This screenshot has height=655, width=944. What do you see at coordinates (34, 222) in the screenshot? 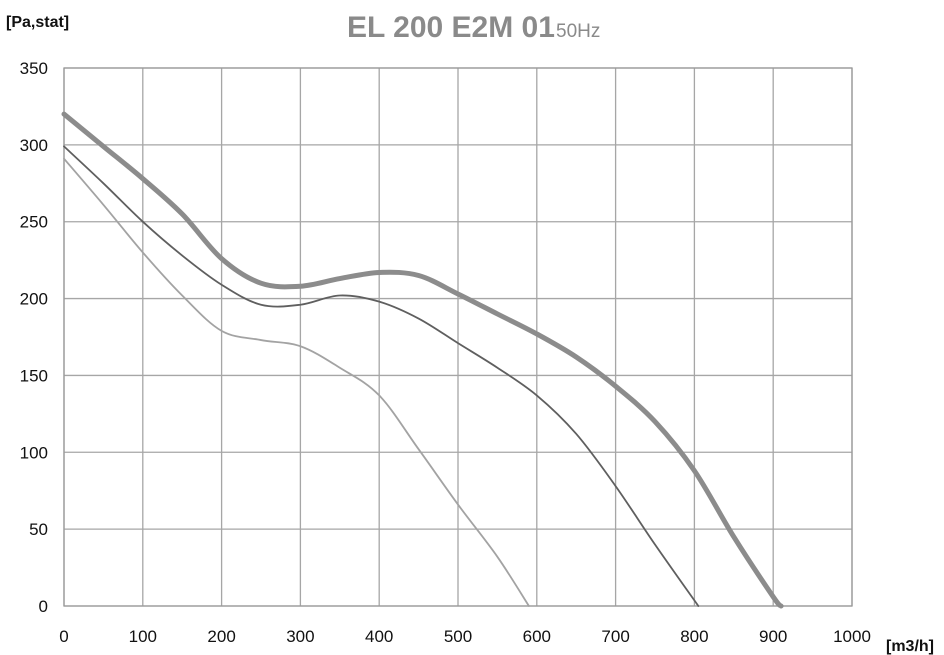
I see `y-tick-label: 250` at bounding box center [34, 222].